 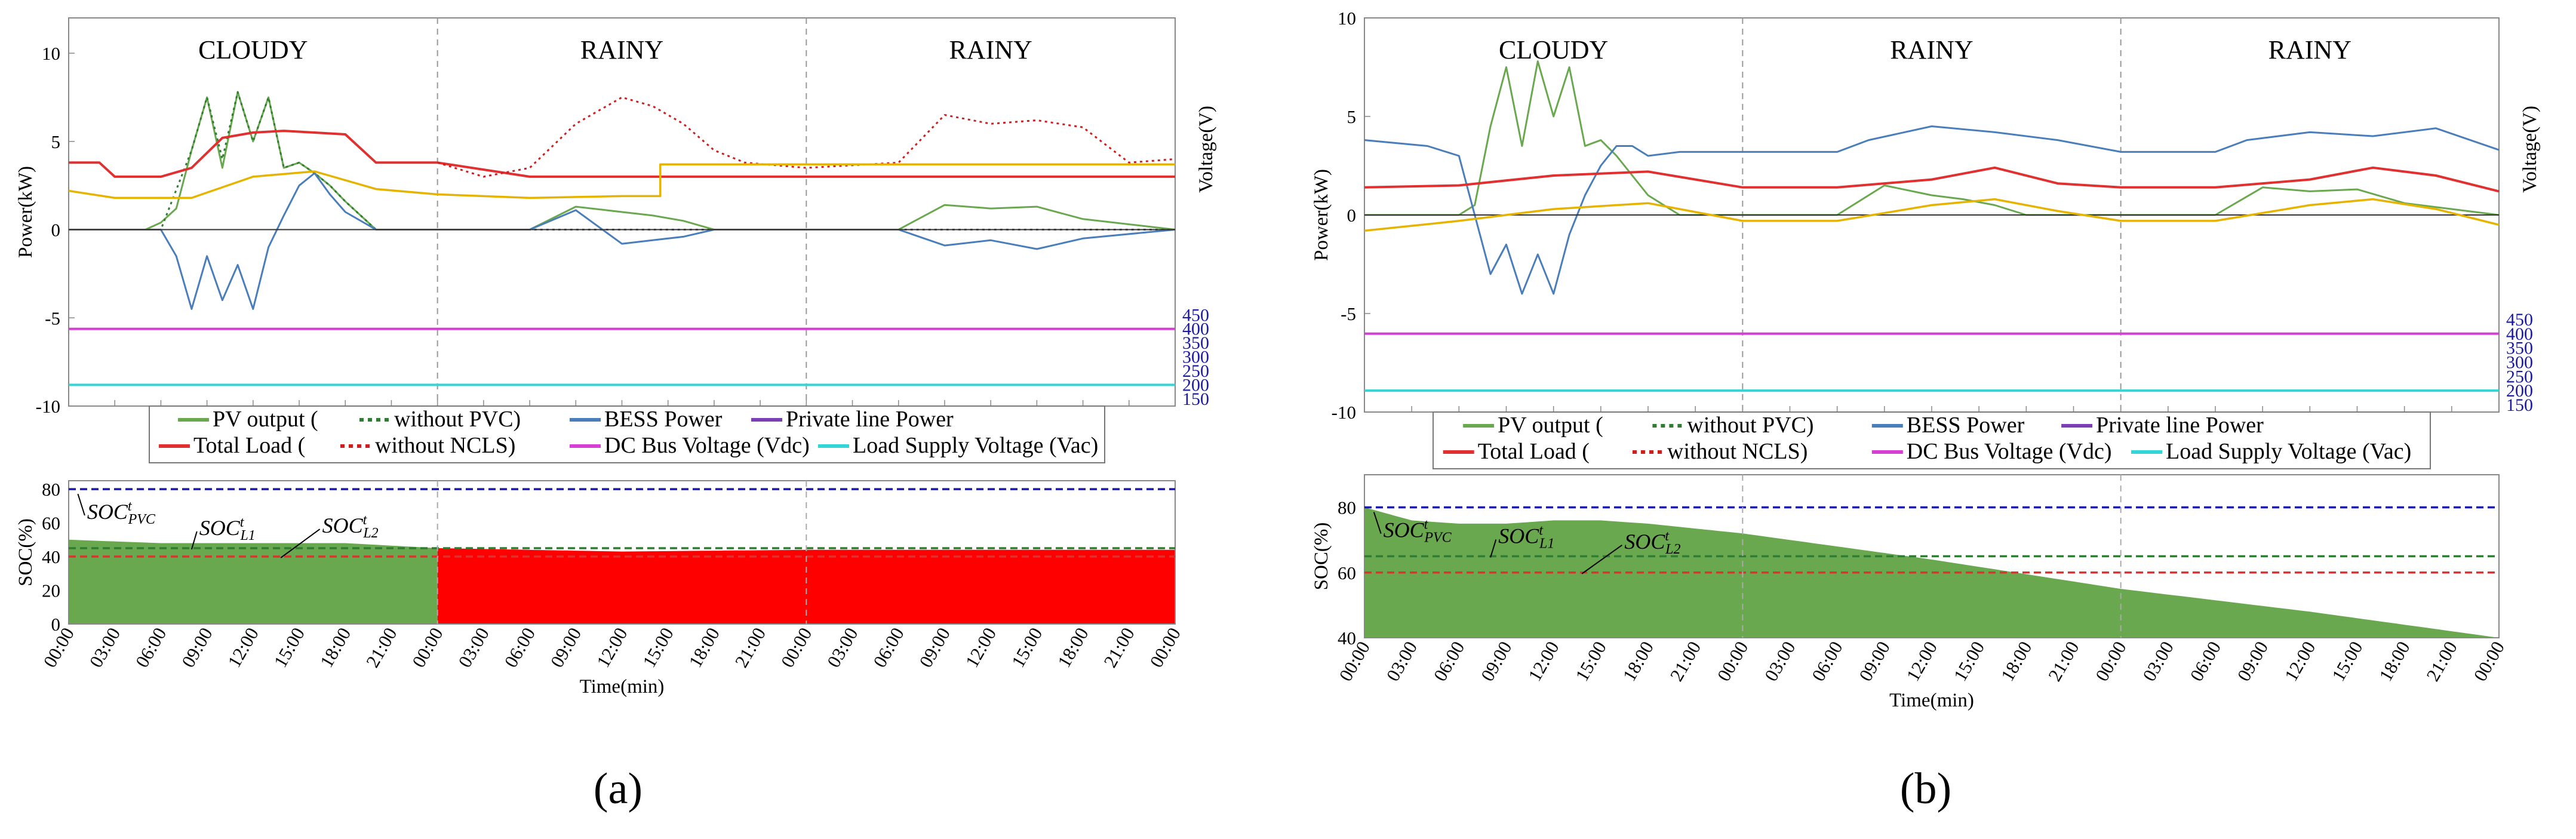 I want to click on legend-without-pvc: without PVC), so click(x=1750, y=425).